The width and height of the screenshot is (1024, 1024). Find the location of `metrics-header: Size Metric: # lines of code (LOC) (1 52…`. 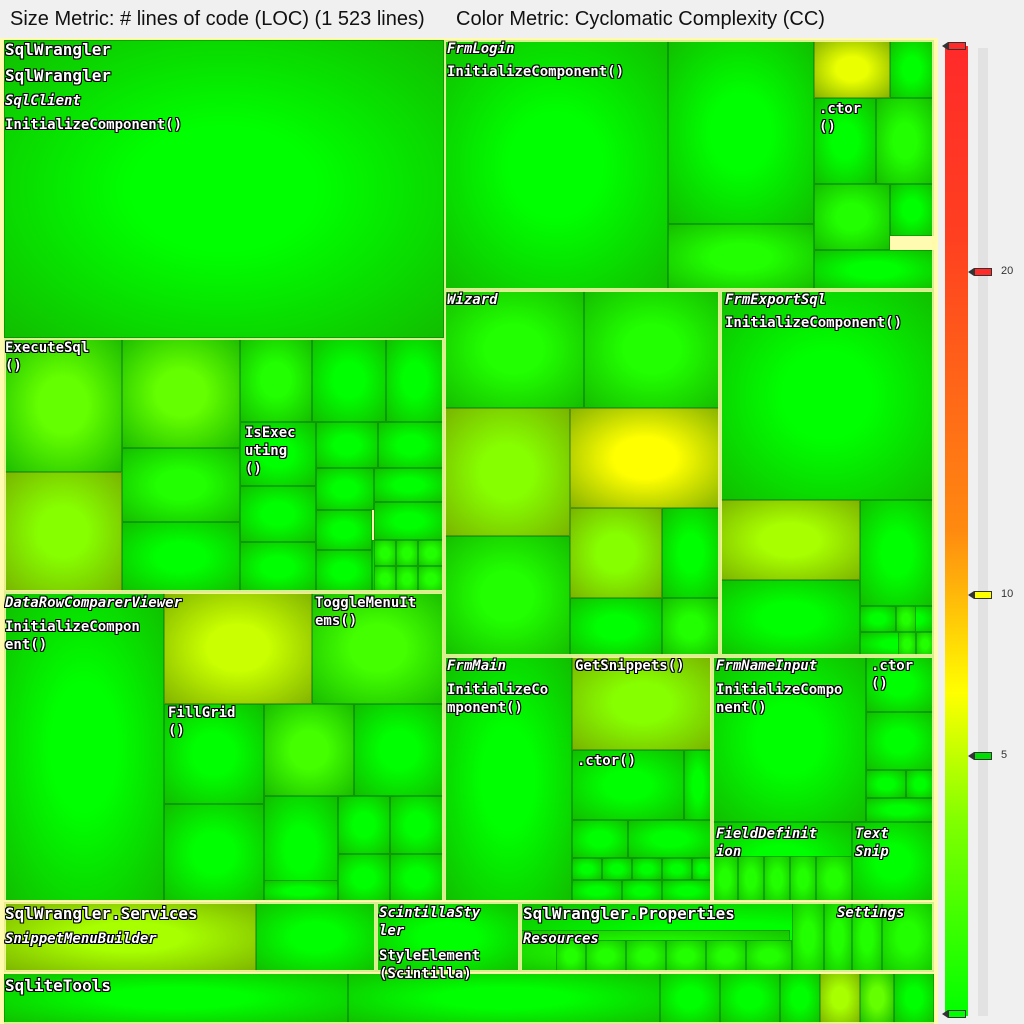

metrics-header: Size Metric: # lines of code (LOC) (1 52… is located at coordinates (512, 20).